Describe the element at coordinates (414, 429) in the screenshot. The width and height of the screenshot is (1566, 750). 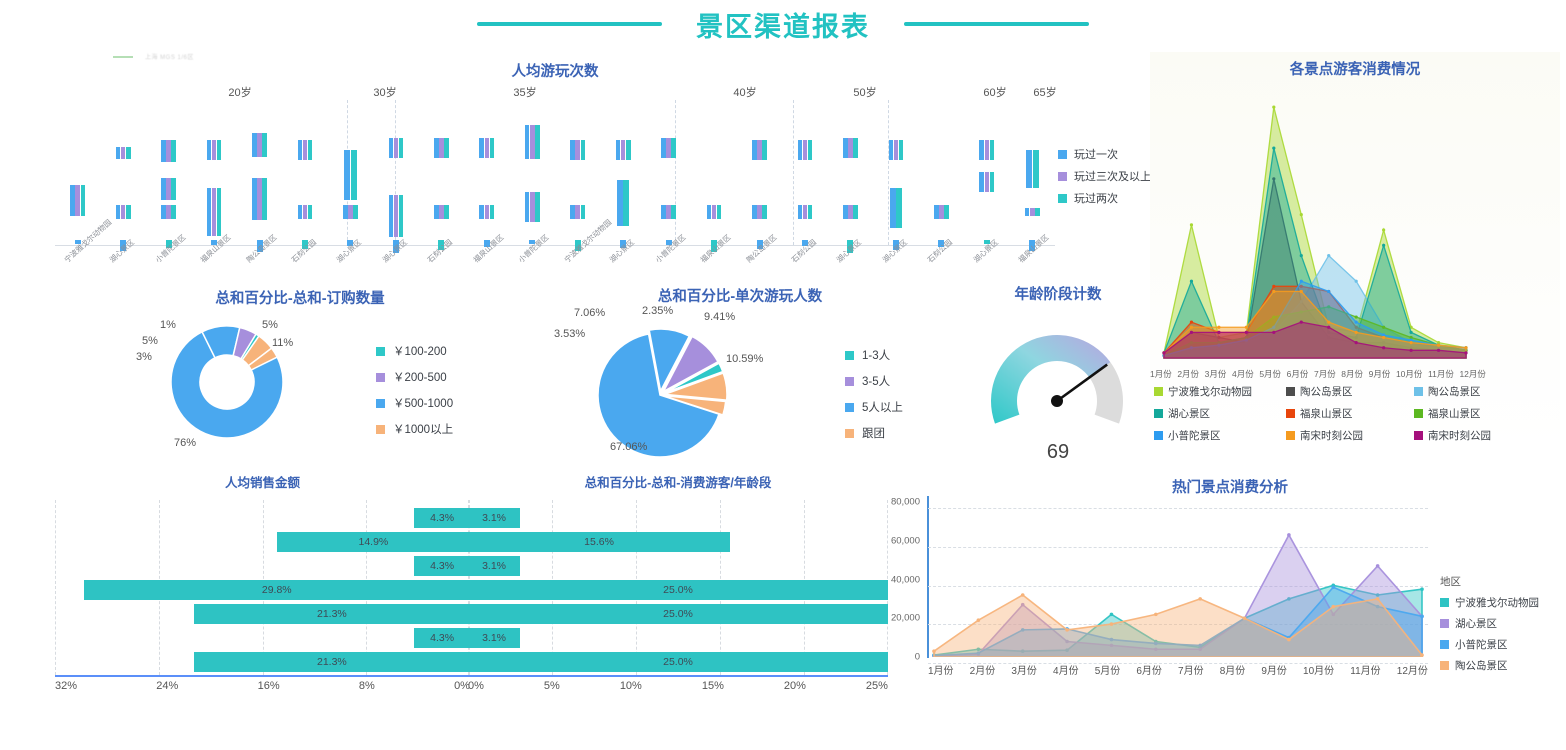
I see `legend-item: ￥1000以上` at that location.